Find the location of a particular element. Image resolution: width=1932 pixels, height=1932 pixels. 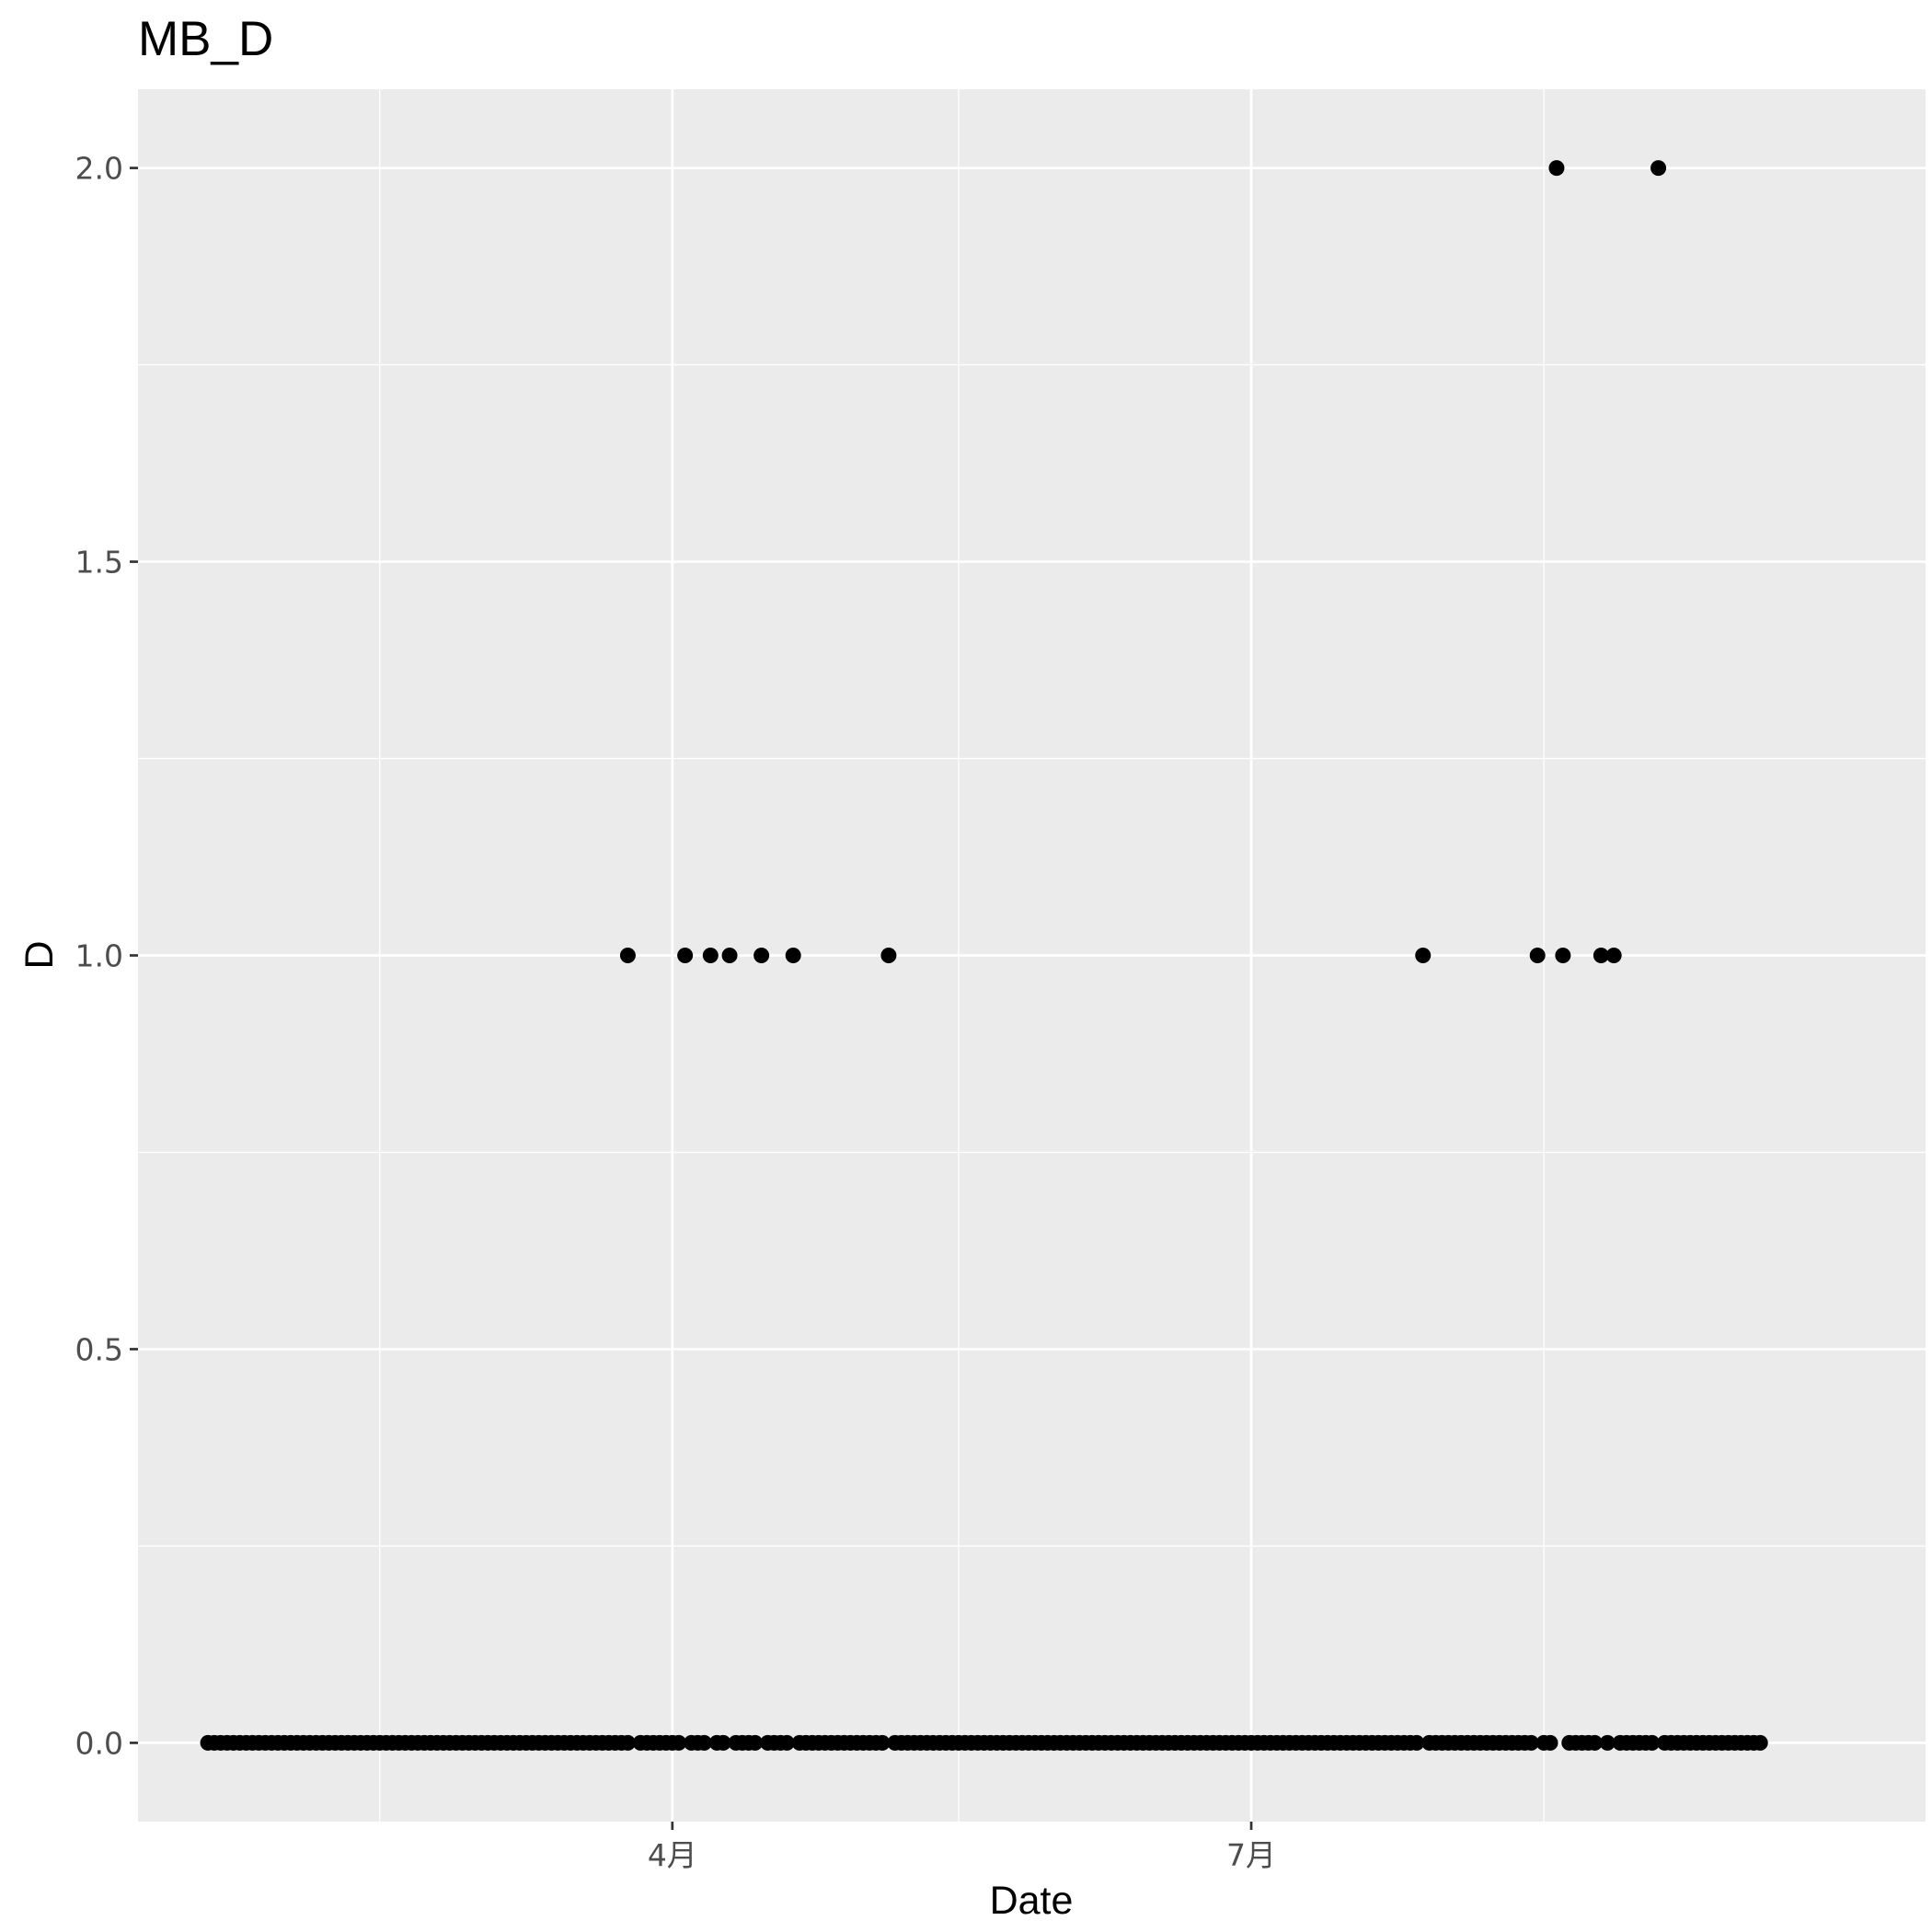

x-axis-title: Date is located at coordinates (1032, 1901).